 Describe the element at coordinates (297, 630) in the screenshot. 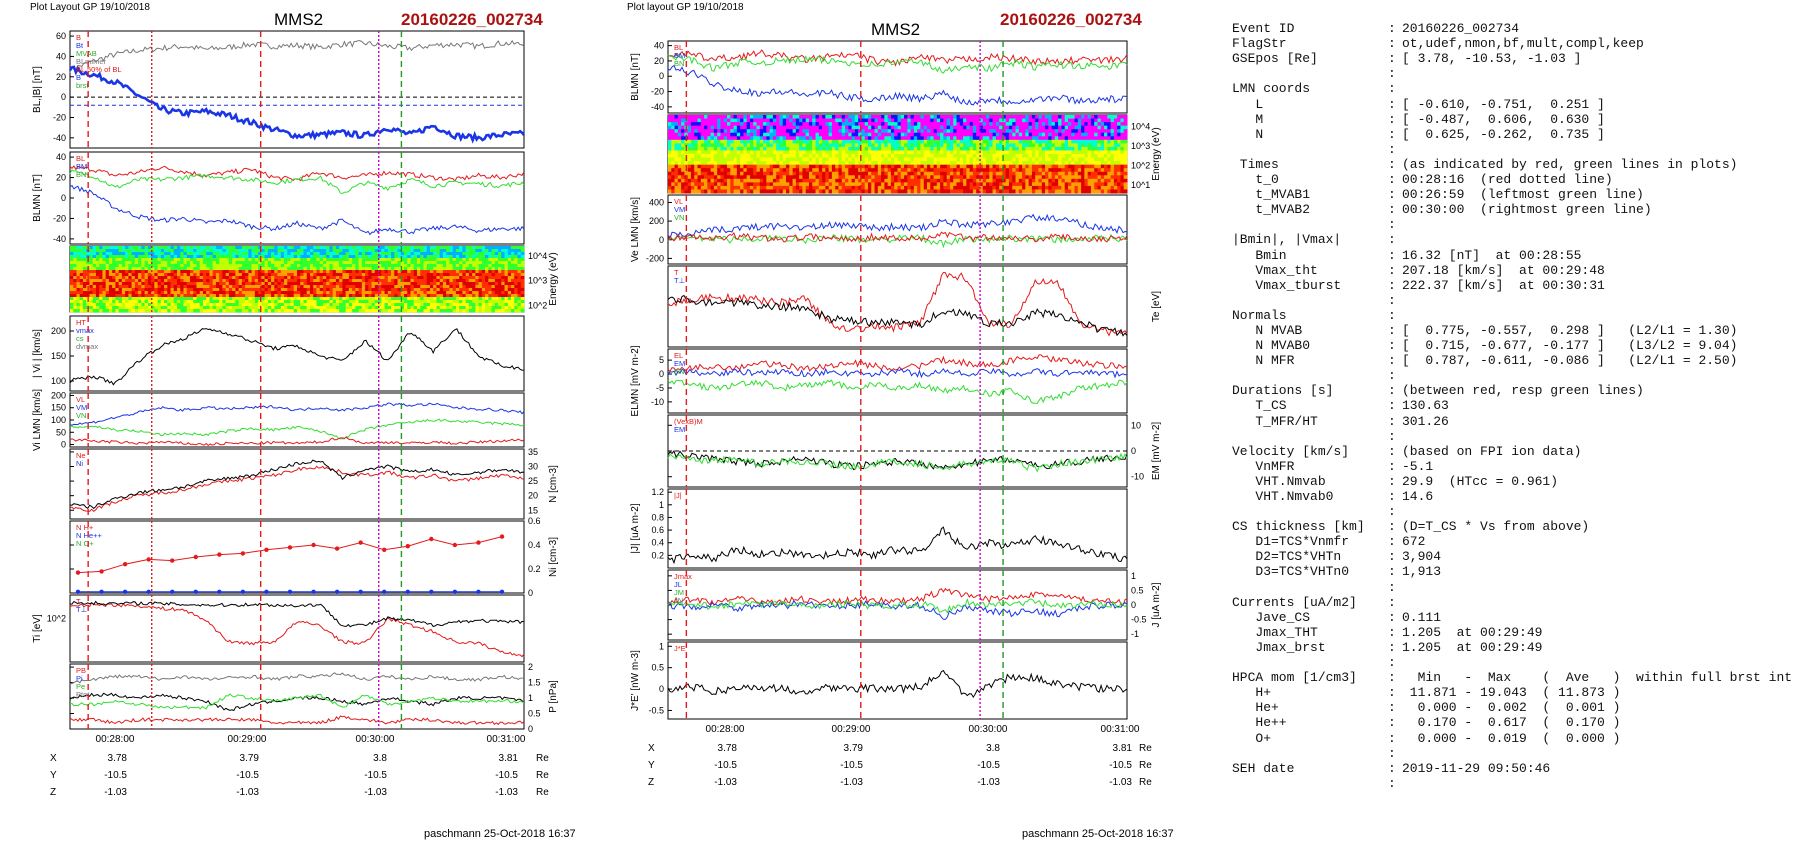

I see `series-Ti-line` at that location.